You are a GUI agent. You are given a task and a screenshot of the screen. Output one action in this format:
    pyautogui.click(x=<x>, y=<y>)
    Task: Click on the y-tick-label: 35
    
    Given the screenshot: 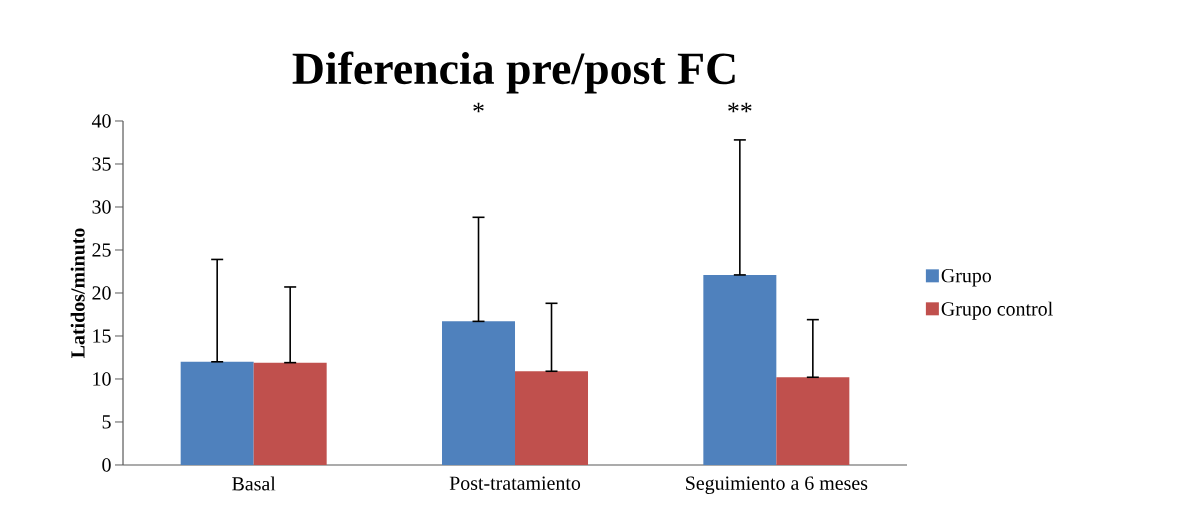 What is the action you would take?
    pyautogui.click(x=101, y=164)
    